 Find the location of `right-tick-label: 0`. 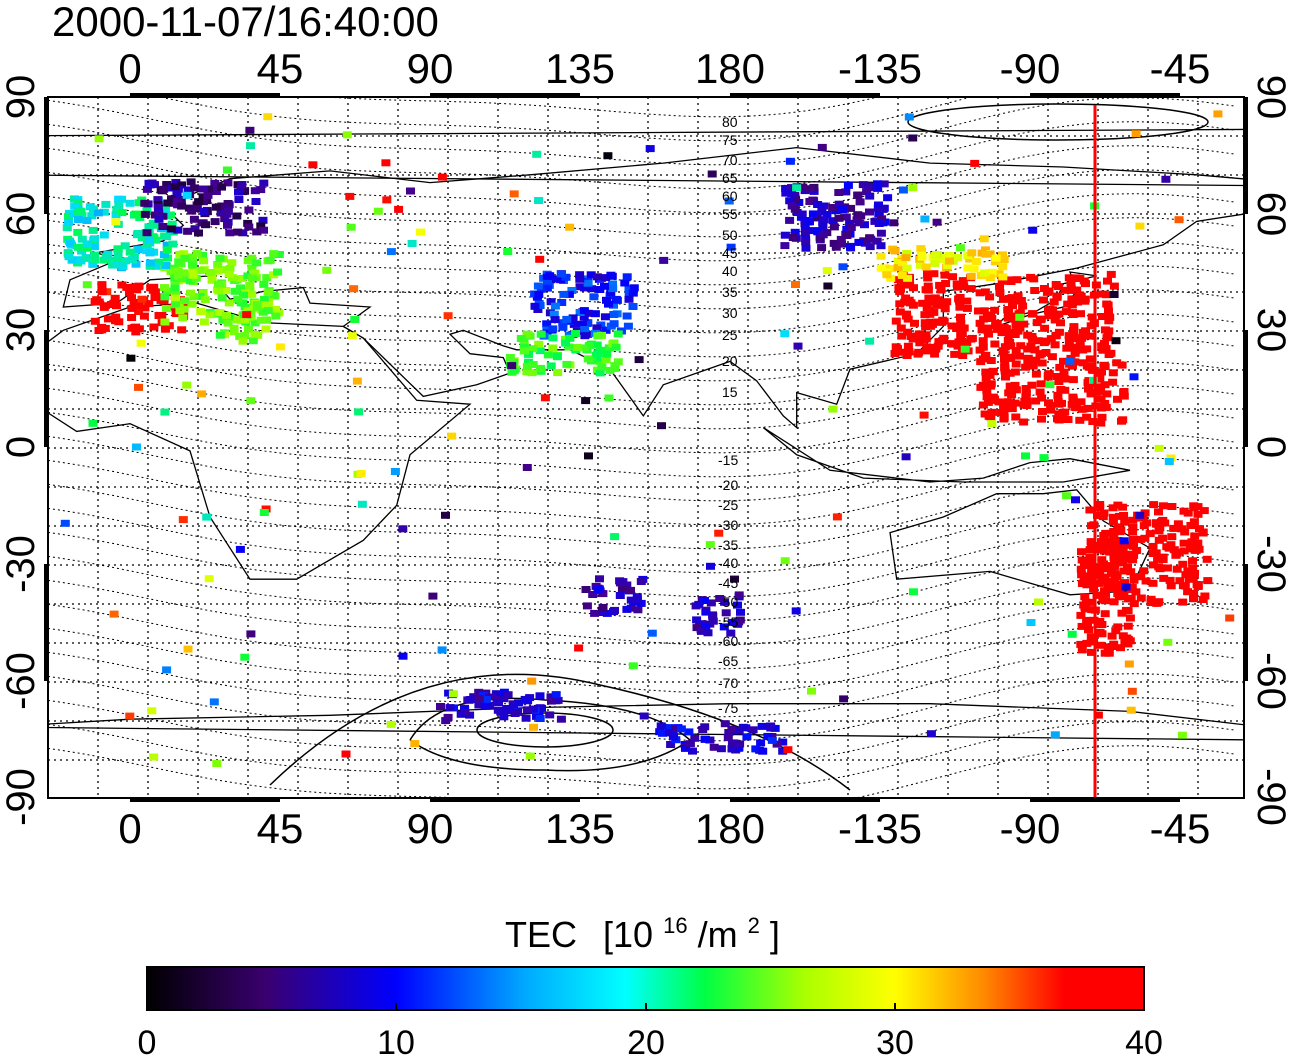

right-tick-label: 0 is located at coordinates (1270, 447).